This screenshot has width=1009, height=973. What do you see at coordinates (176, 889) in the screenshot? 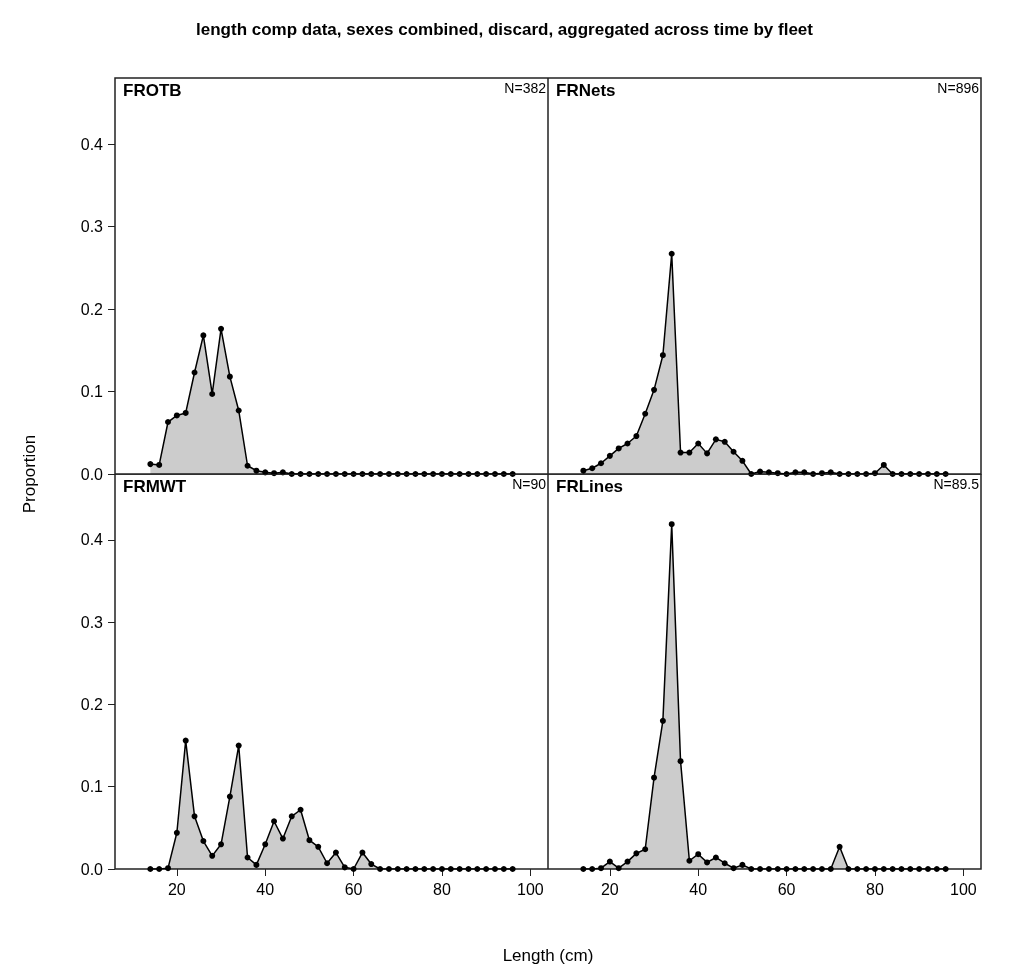
I see `x-tick-label: 20` at bounding box center [176, 889].